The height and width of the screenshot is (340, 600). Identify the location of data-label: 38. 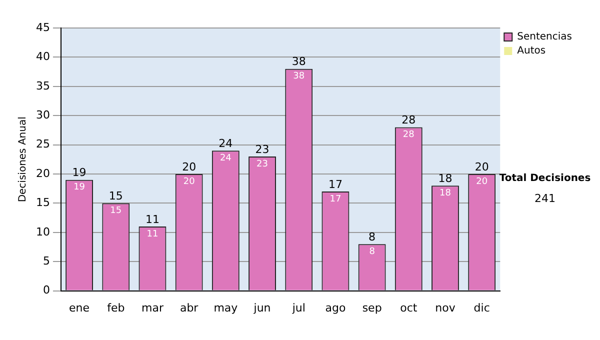
(299, 77).